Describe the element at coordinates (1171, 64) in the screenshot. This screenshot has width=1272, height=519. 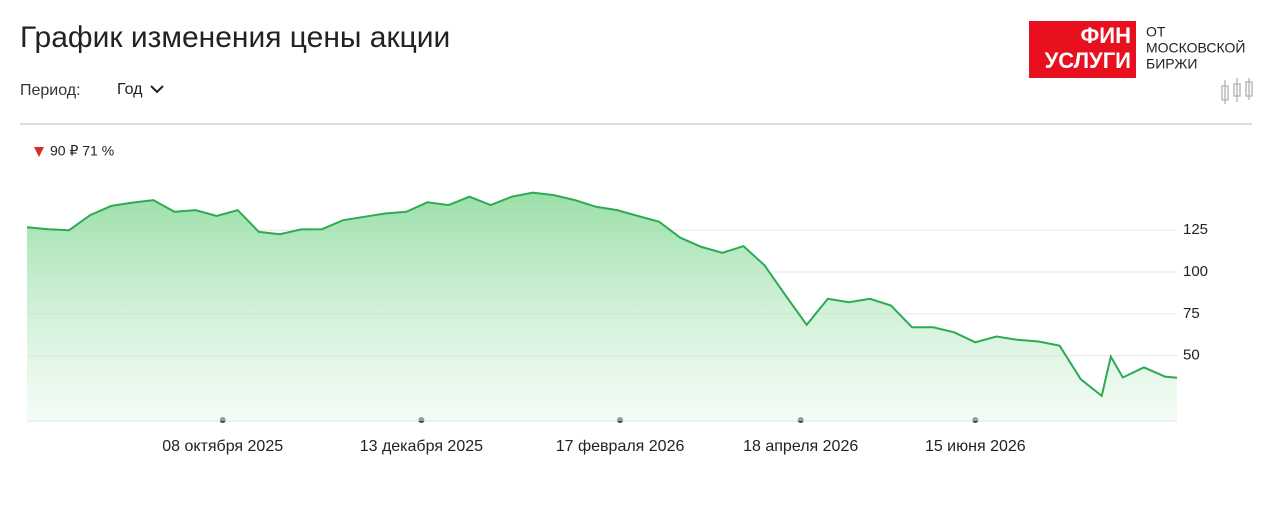
I see `logo-side: БИРЖИ` at that location.